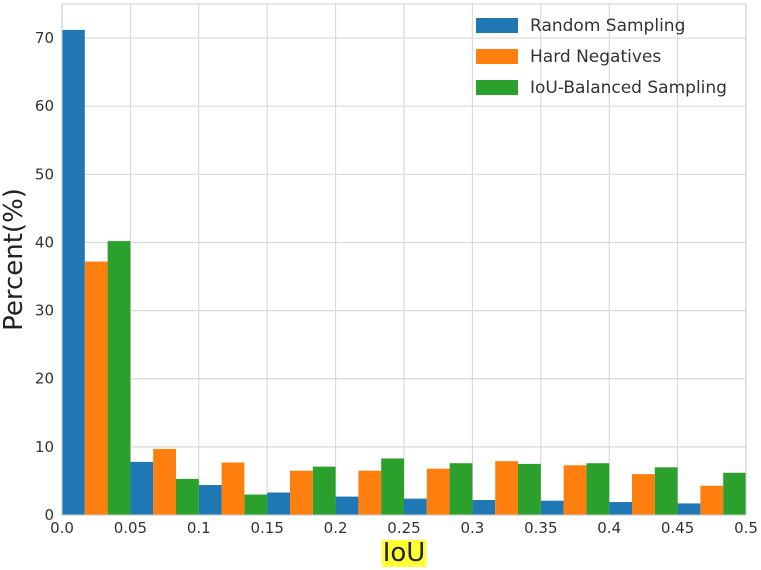  I want to click on x-tick-label: 0.2, so click(336, 528).